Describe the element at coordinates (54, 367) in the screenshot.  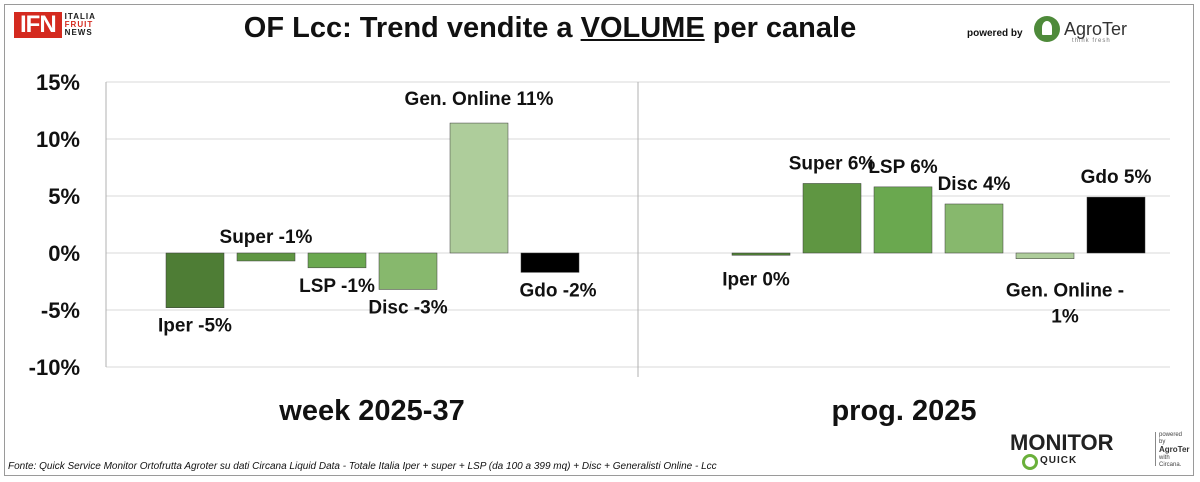
I see `y-tick-label: -10%` at that location.